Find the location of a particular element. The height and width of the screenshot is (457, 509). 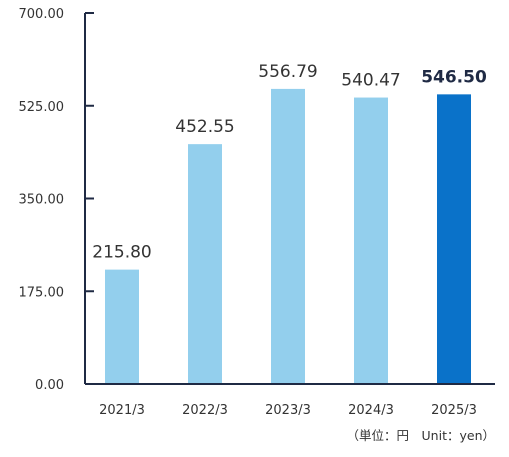

x-tick-label: 2022/3 is located at coordinates (205, 410).